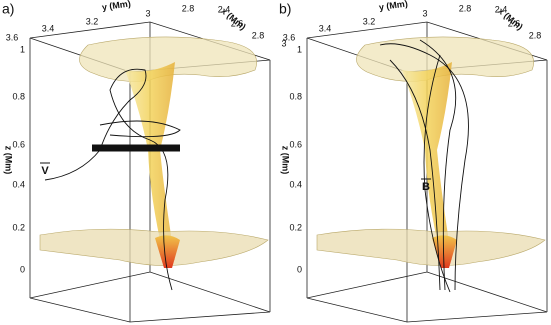  Describe the element at coordinates (45, 171) in the screenshot. I see `vector-label: V` at that location.